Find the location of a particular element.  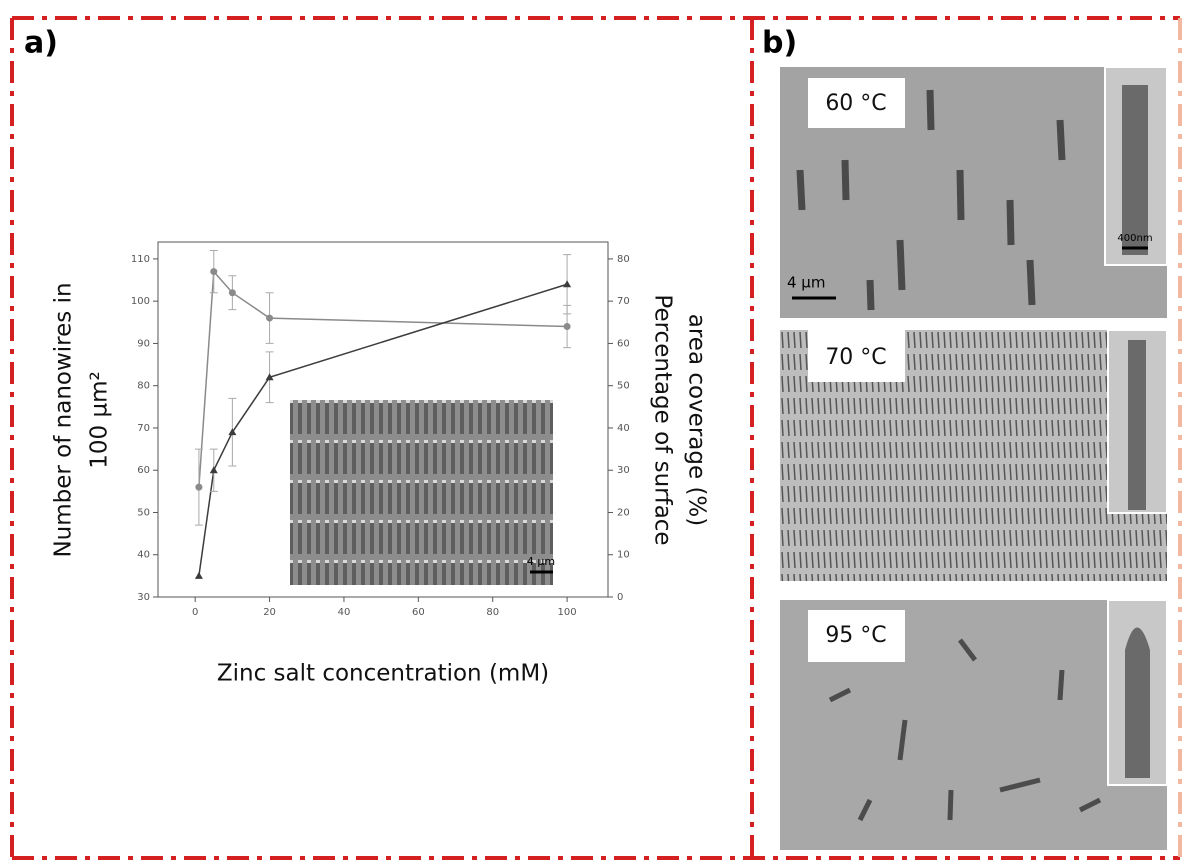

y2-tick-label: 60 is located at coordinates (623, 343).